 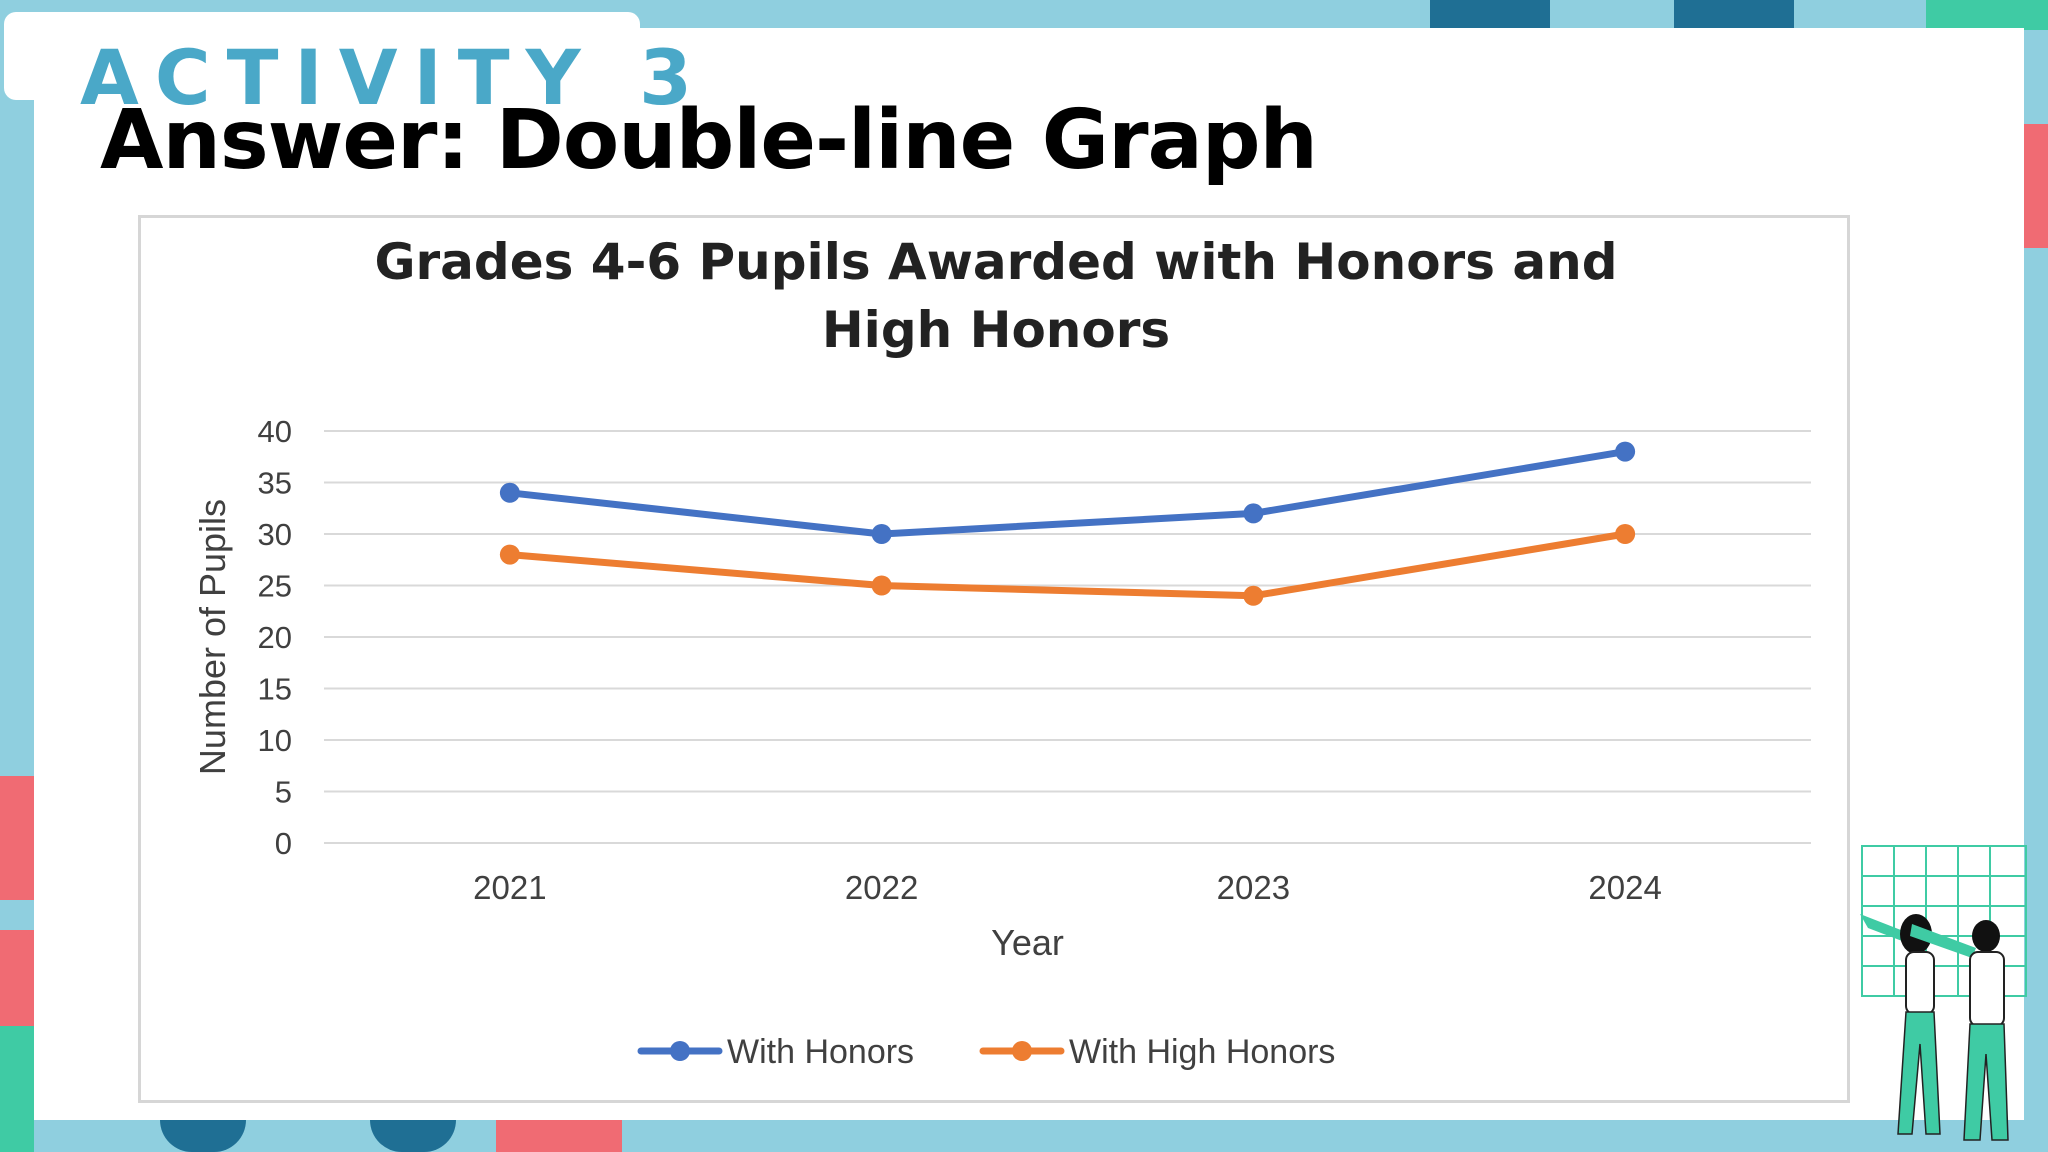 I want to click on activity-label: ACTIVITY 3, so click(x=394, y=77).